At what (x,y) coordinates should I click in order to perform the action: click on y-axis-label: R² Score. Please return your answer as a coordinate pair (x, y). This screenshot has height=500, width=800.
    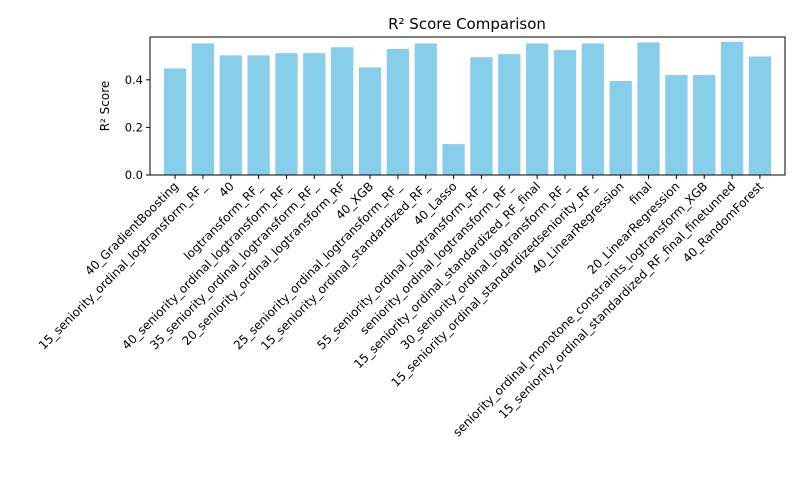
    Looking at the image, I should click on (105, 106).